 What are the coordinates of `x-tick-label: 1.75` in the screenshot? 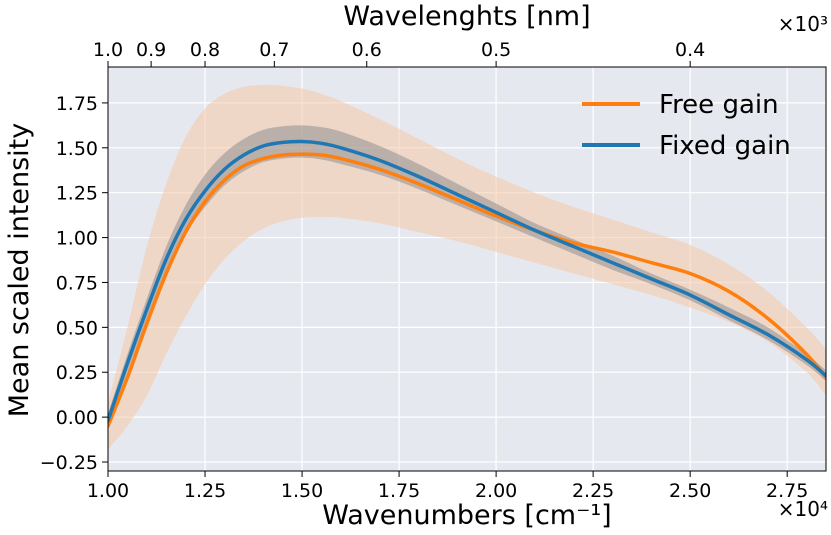 It's located at (399, 491).